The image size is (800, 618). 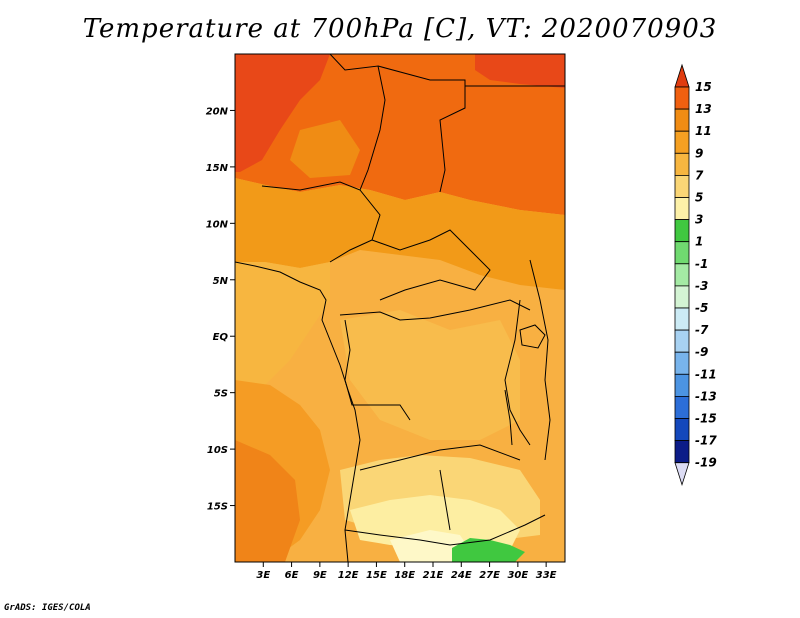 What do you see at coordinates (263, 575) in the screenshot?
I see `x-tick-label: 3E` at bounding box center [263, 575].